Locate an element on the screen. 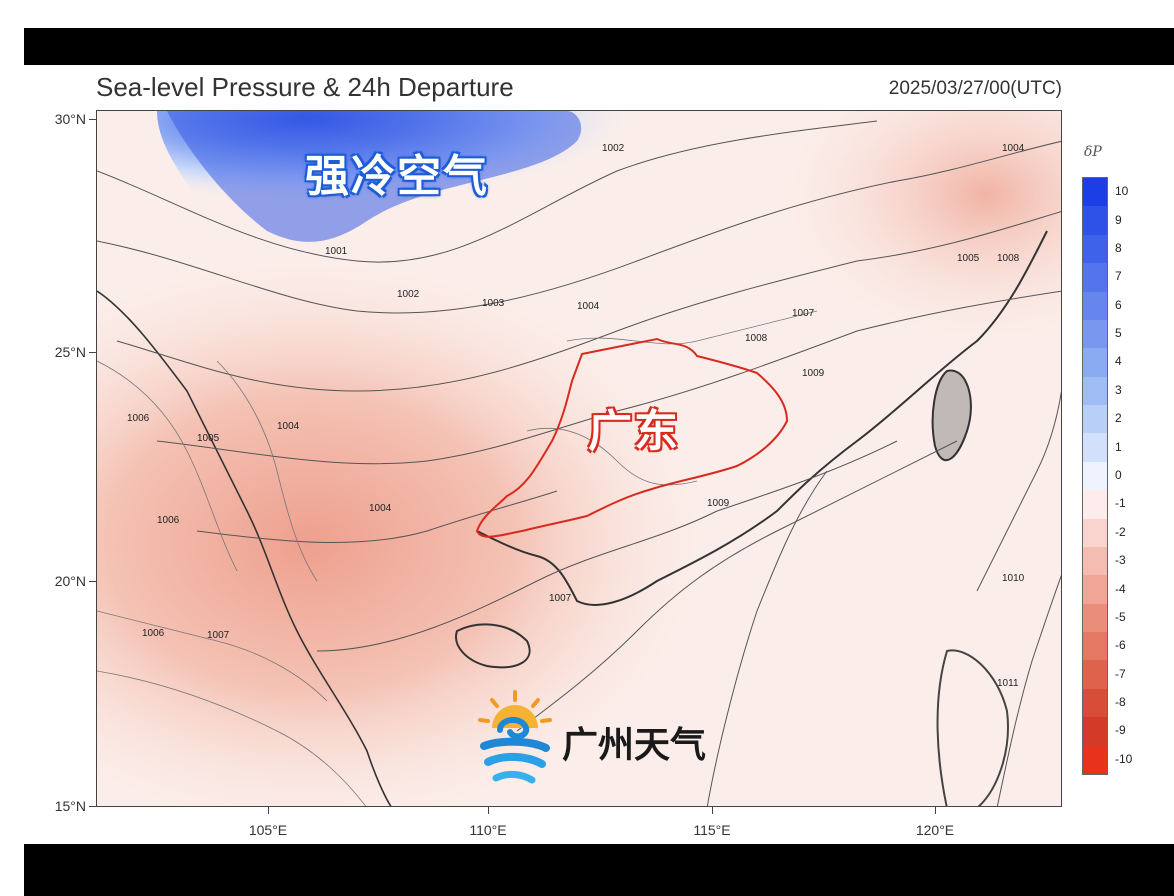 This screenshot has height=896, width=1174. bottom-black-bar is located at coordinates (599, 870).